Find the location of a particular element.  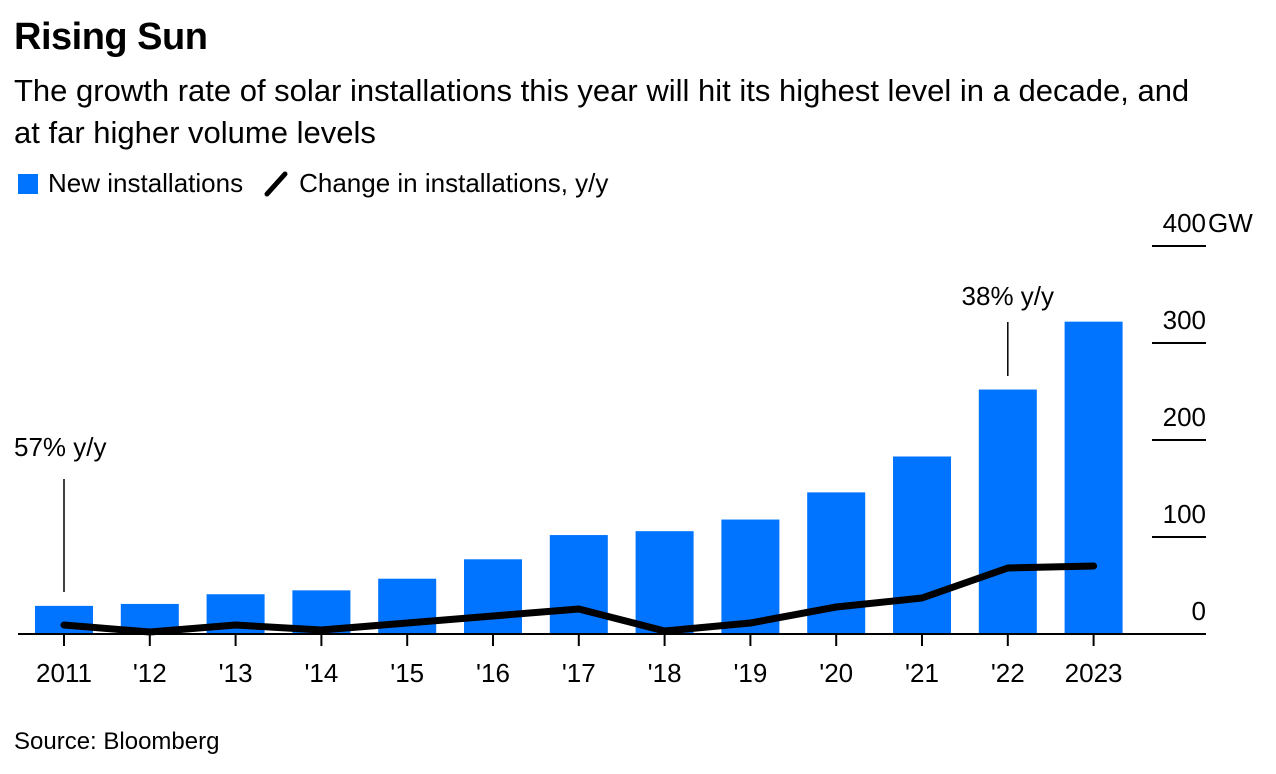

annotation-label: 57% y/y is located at coordinates (60, 447).